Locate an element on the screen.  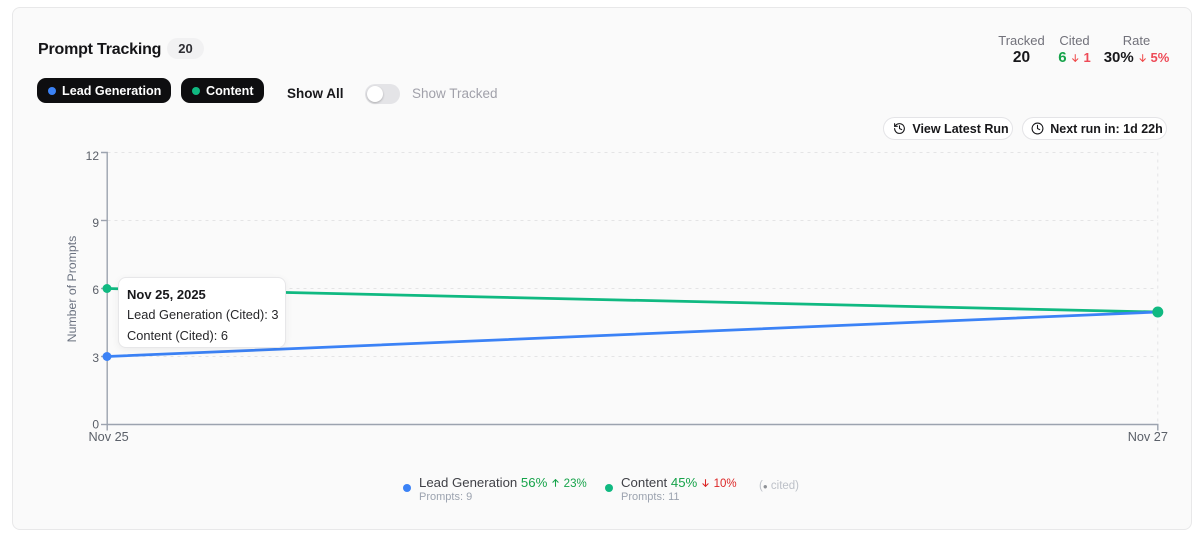
svg-text: 9 is located at coordinates (95, 223).